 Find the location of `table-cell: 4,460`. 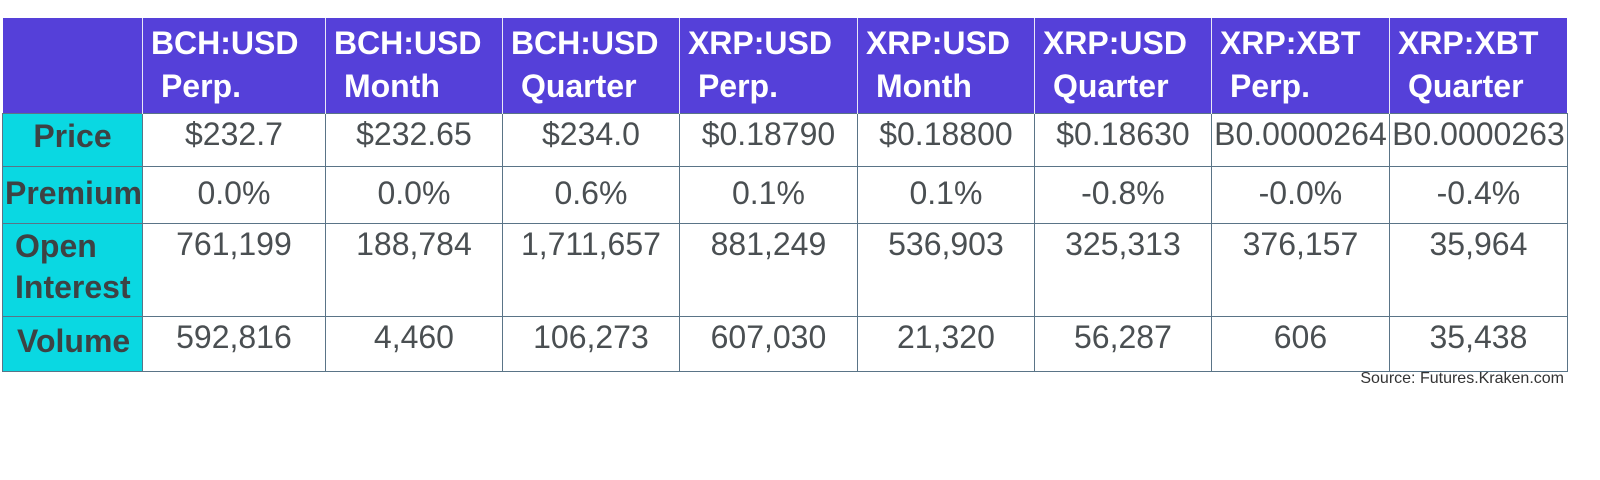

table-cell: 4,460 is located at coordinates (413, 344).